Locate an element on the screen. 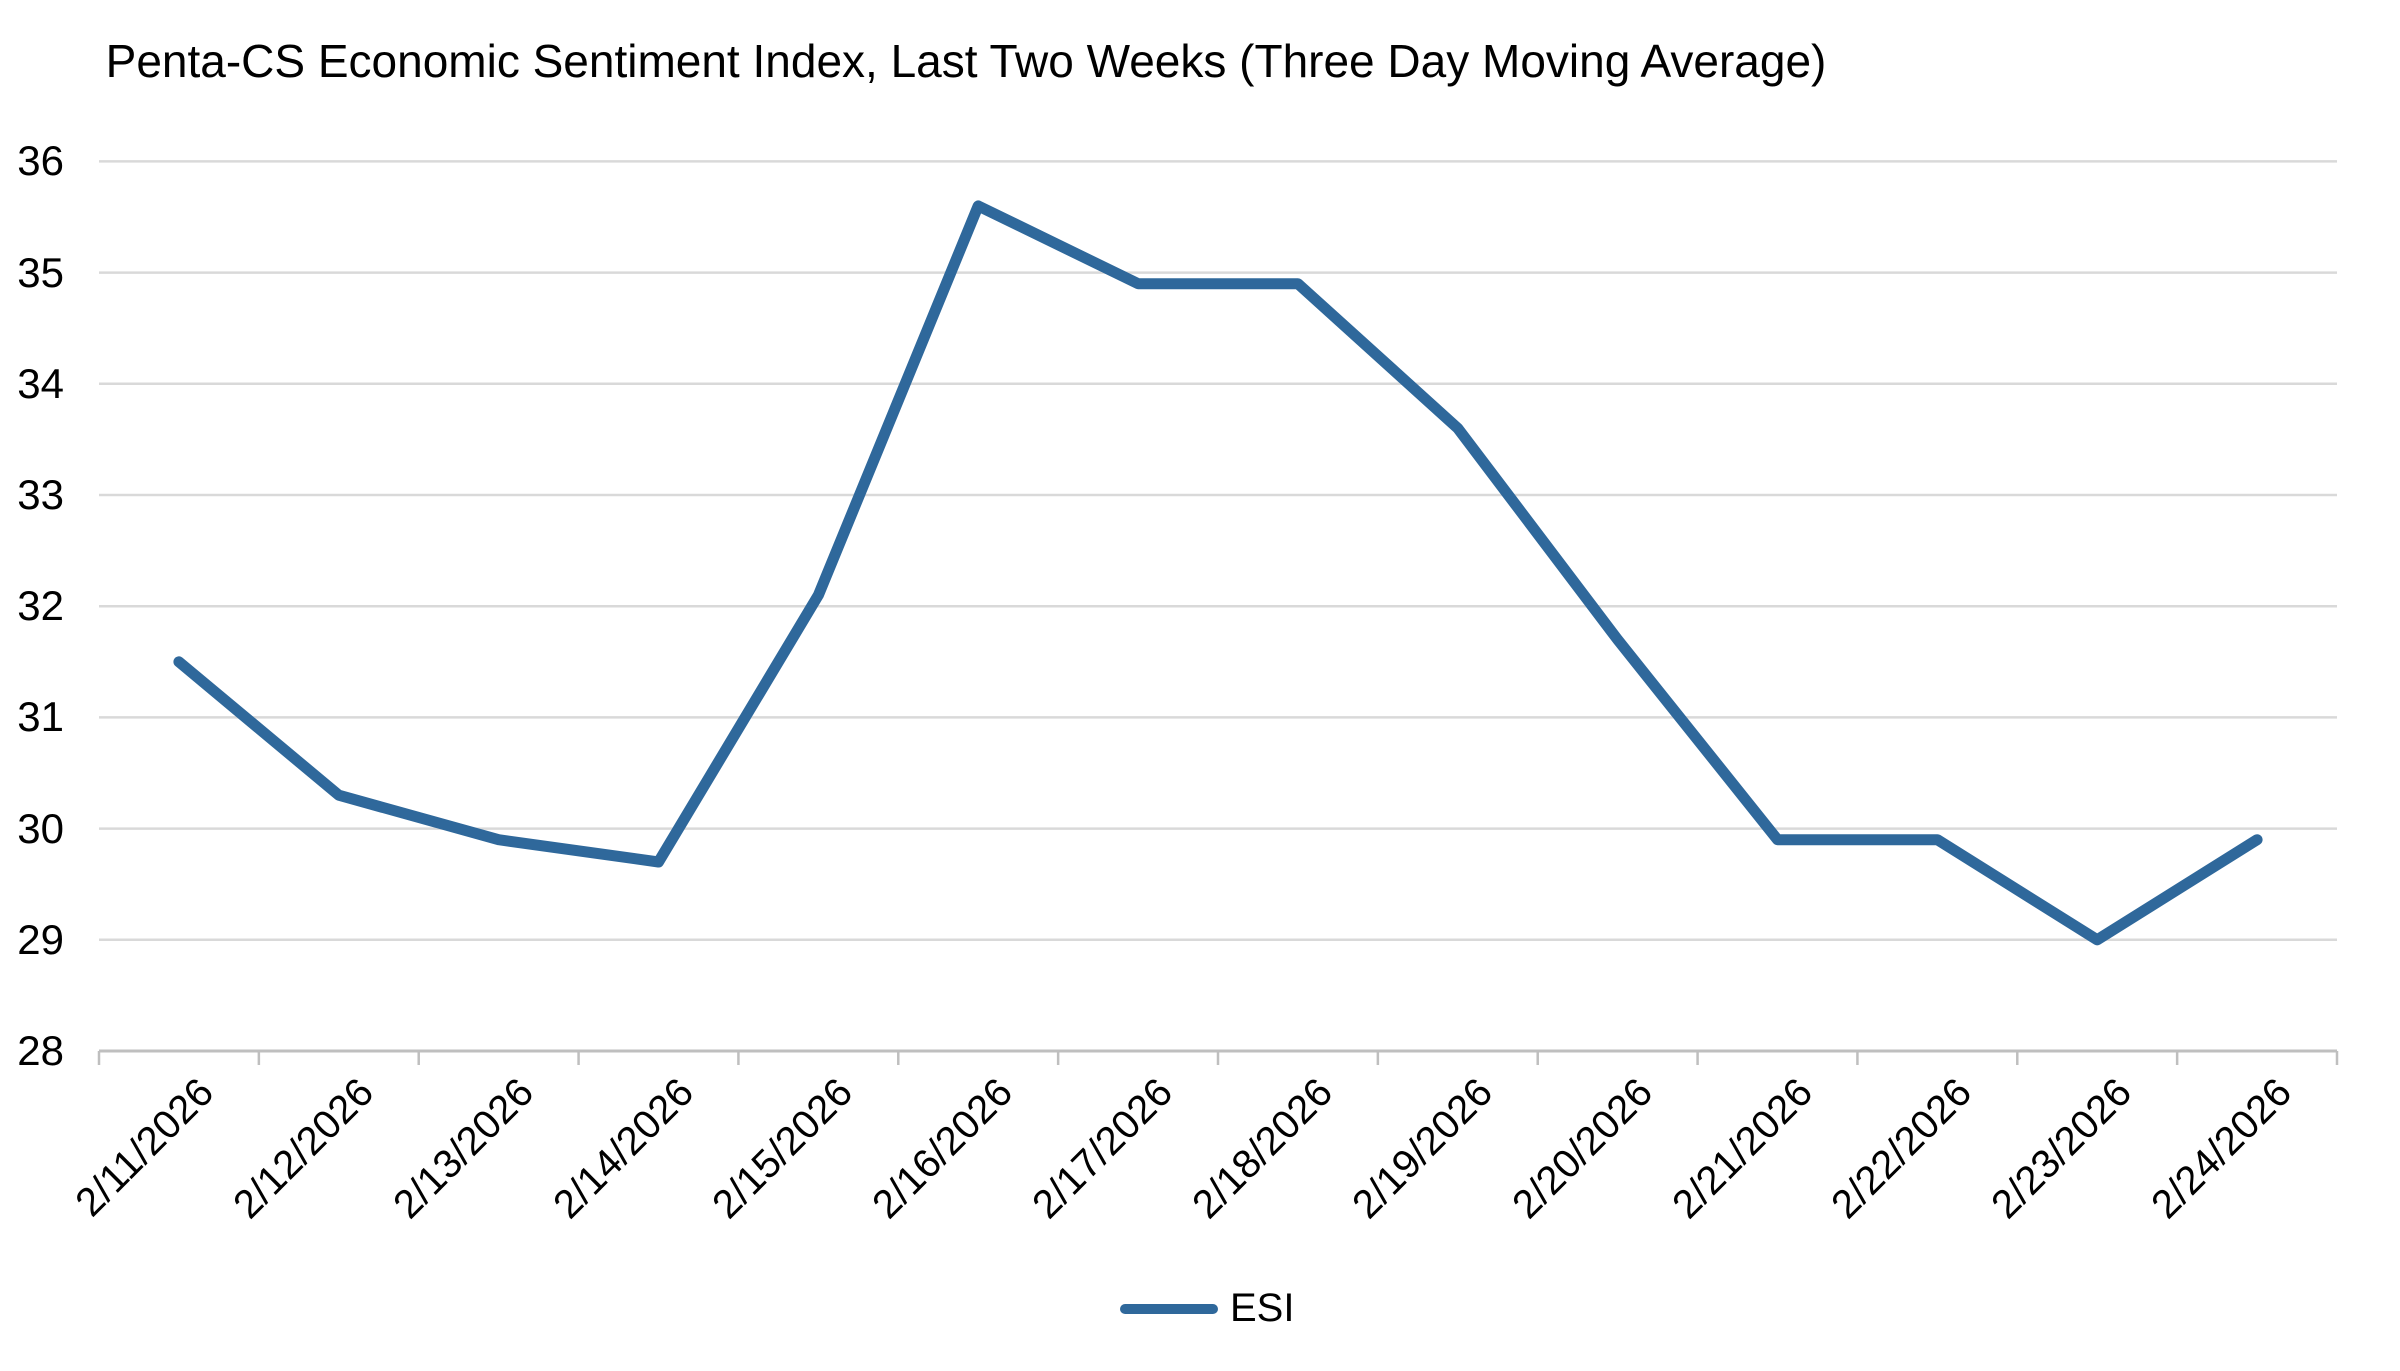 This screenshot has width=2400, height=1371. y-axis-label: 36 is located at coordinates (40, 161).